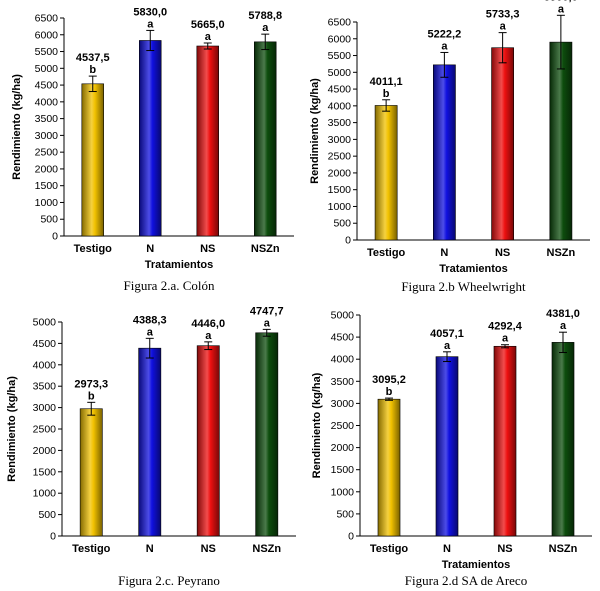 The width and height of the screenshot is (600, 591). Describe the element at coordinates (150, 12) in the screenshot. I see `data-label: 5830,0` at that location.